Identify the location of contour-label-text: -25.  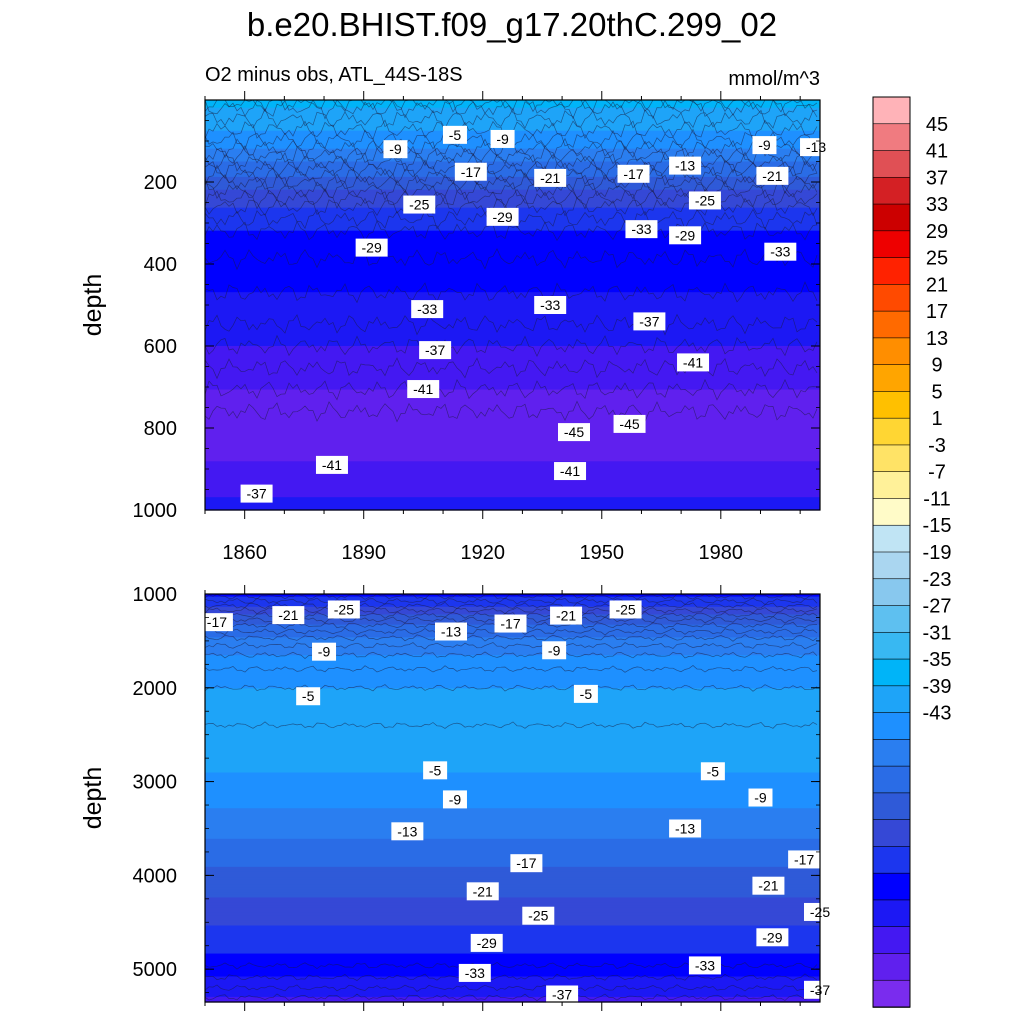
(538, 916).